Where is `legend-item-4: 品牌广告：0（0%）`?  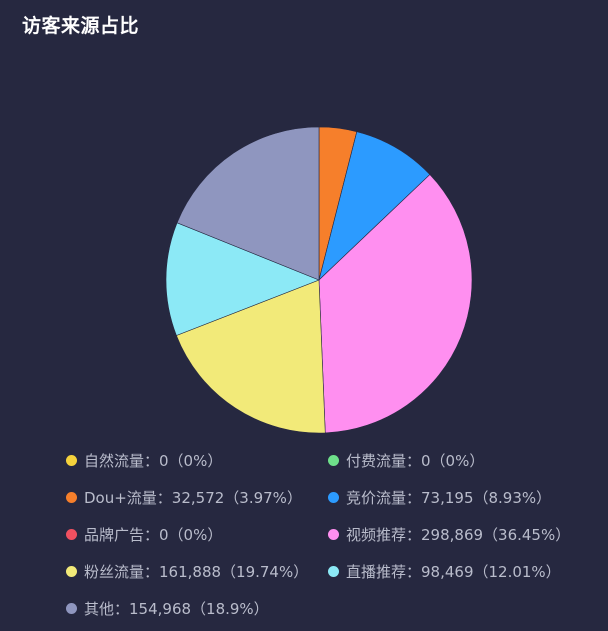
legend-item-4: 品牌广告：0（0%） is located at coordinates (197, 534).